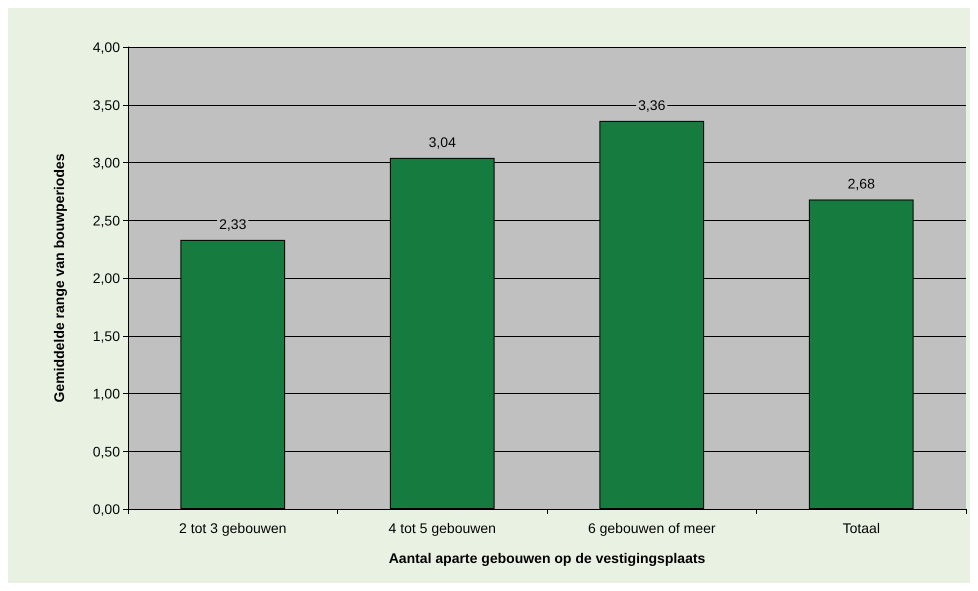 This screenshot has height=591, width=978. I want to click on data-label: 3,04, so click(442, 142).